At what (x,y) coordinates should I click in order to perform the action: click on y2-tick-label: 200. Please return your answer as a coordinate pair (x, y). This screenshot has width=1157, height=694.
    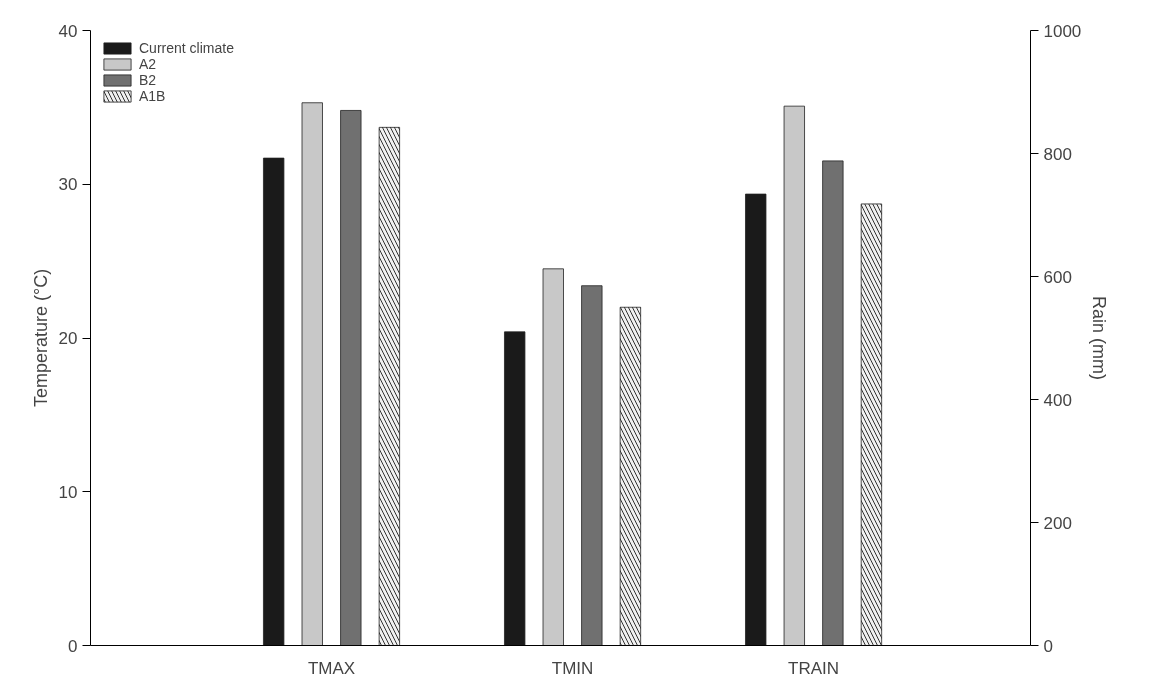
    Looking at the image, I should click on (1057, 523).